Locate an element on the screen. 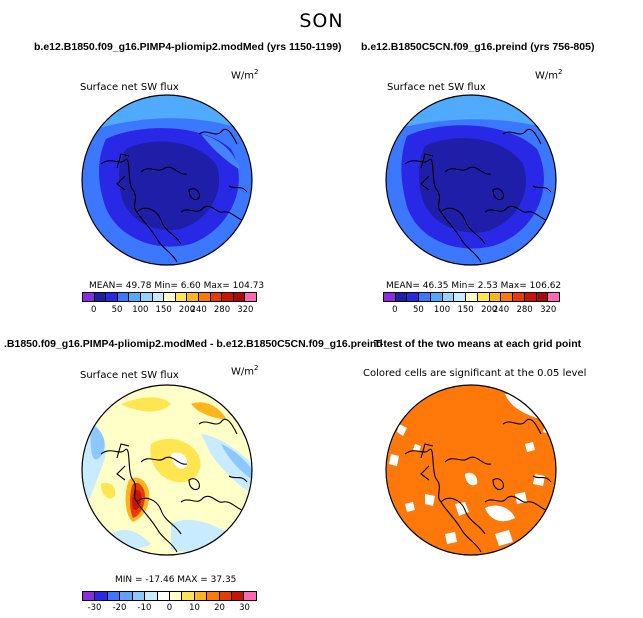 This screenshot has width=643, height=618. colorbar-top-left: 0 50 100 150 200 240 280 320 is located at coordinates (169, 303).